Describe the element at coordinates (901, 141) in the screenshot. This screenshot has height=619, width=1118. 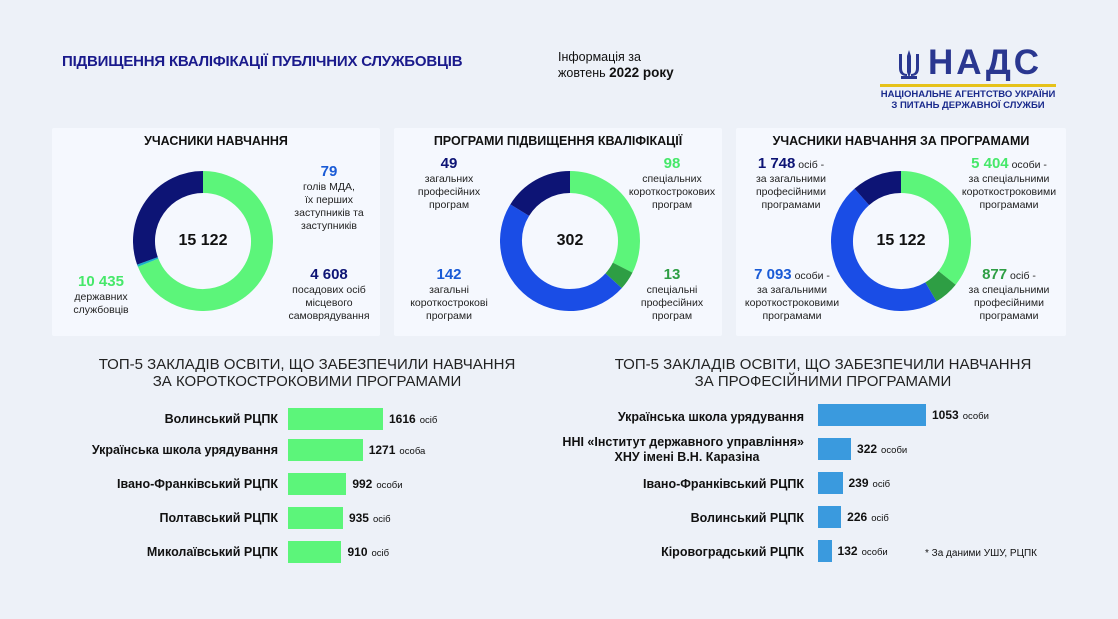
I see `panel-title: УЧАСНИКИ НАВЧАННЯ ЗА ПРОГРАМАМИ` at that location.